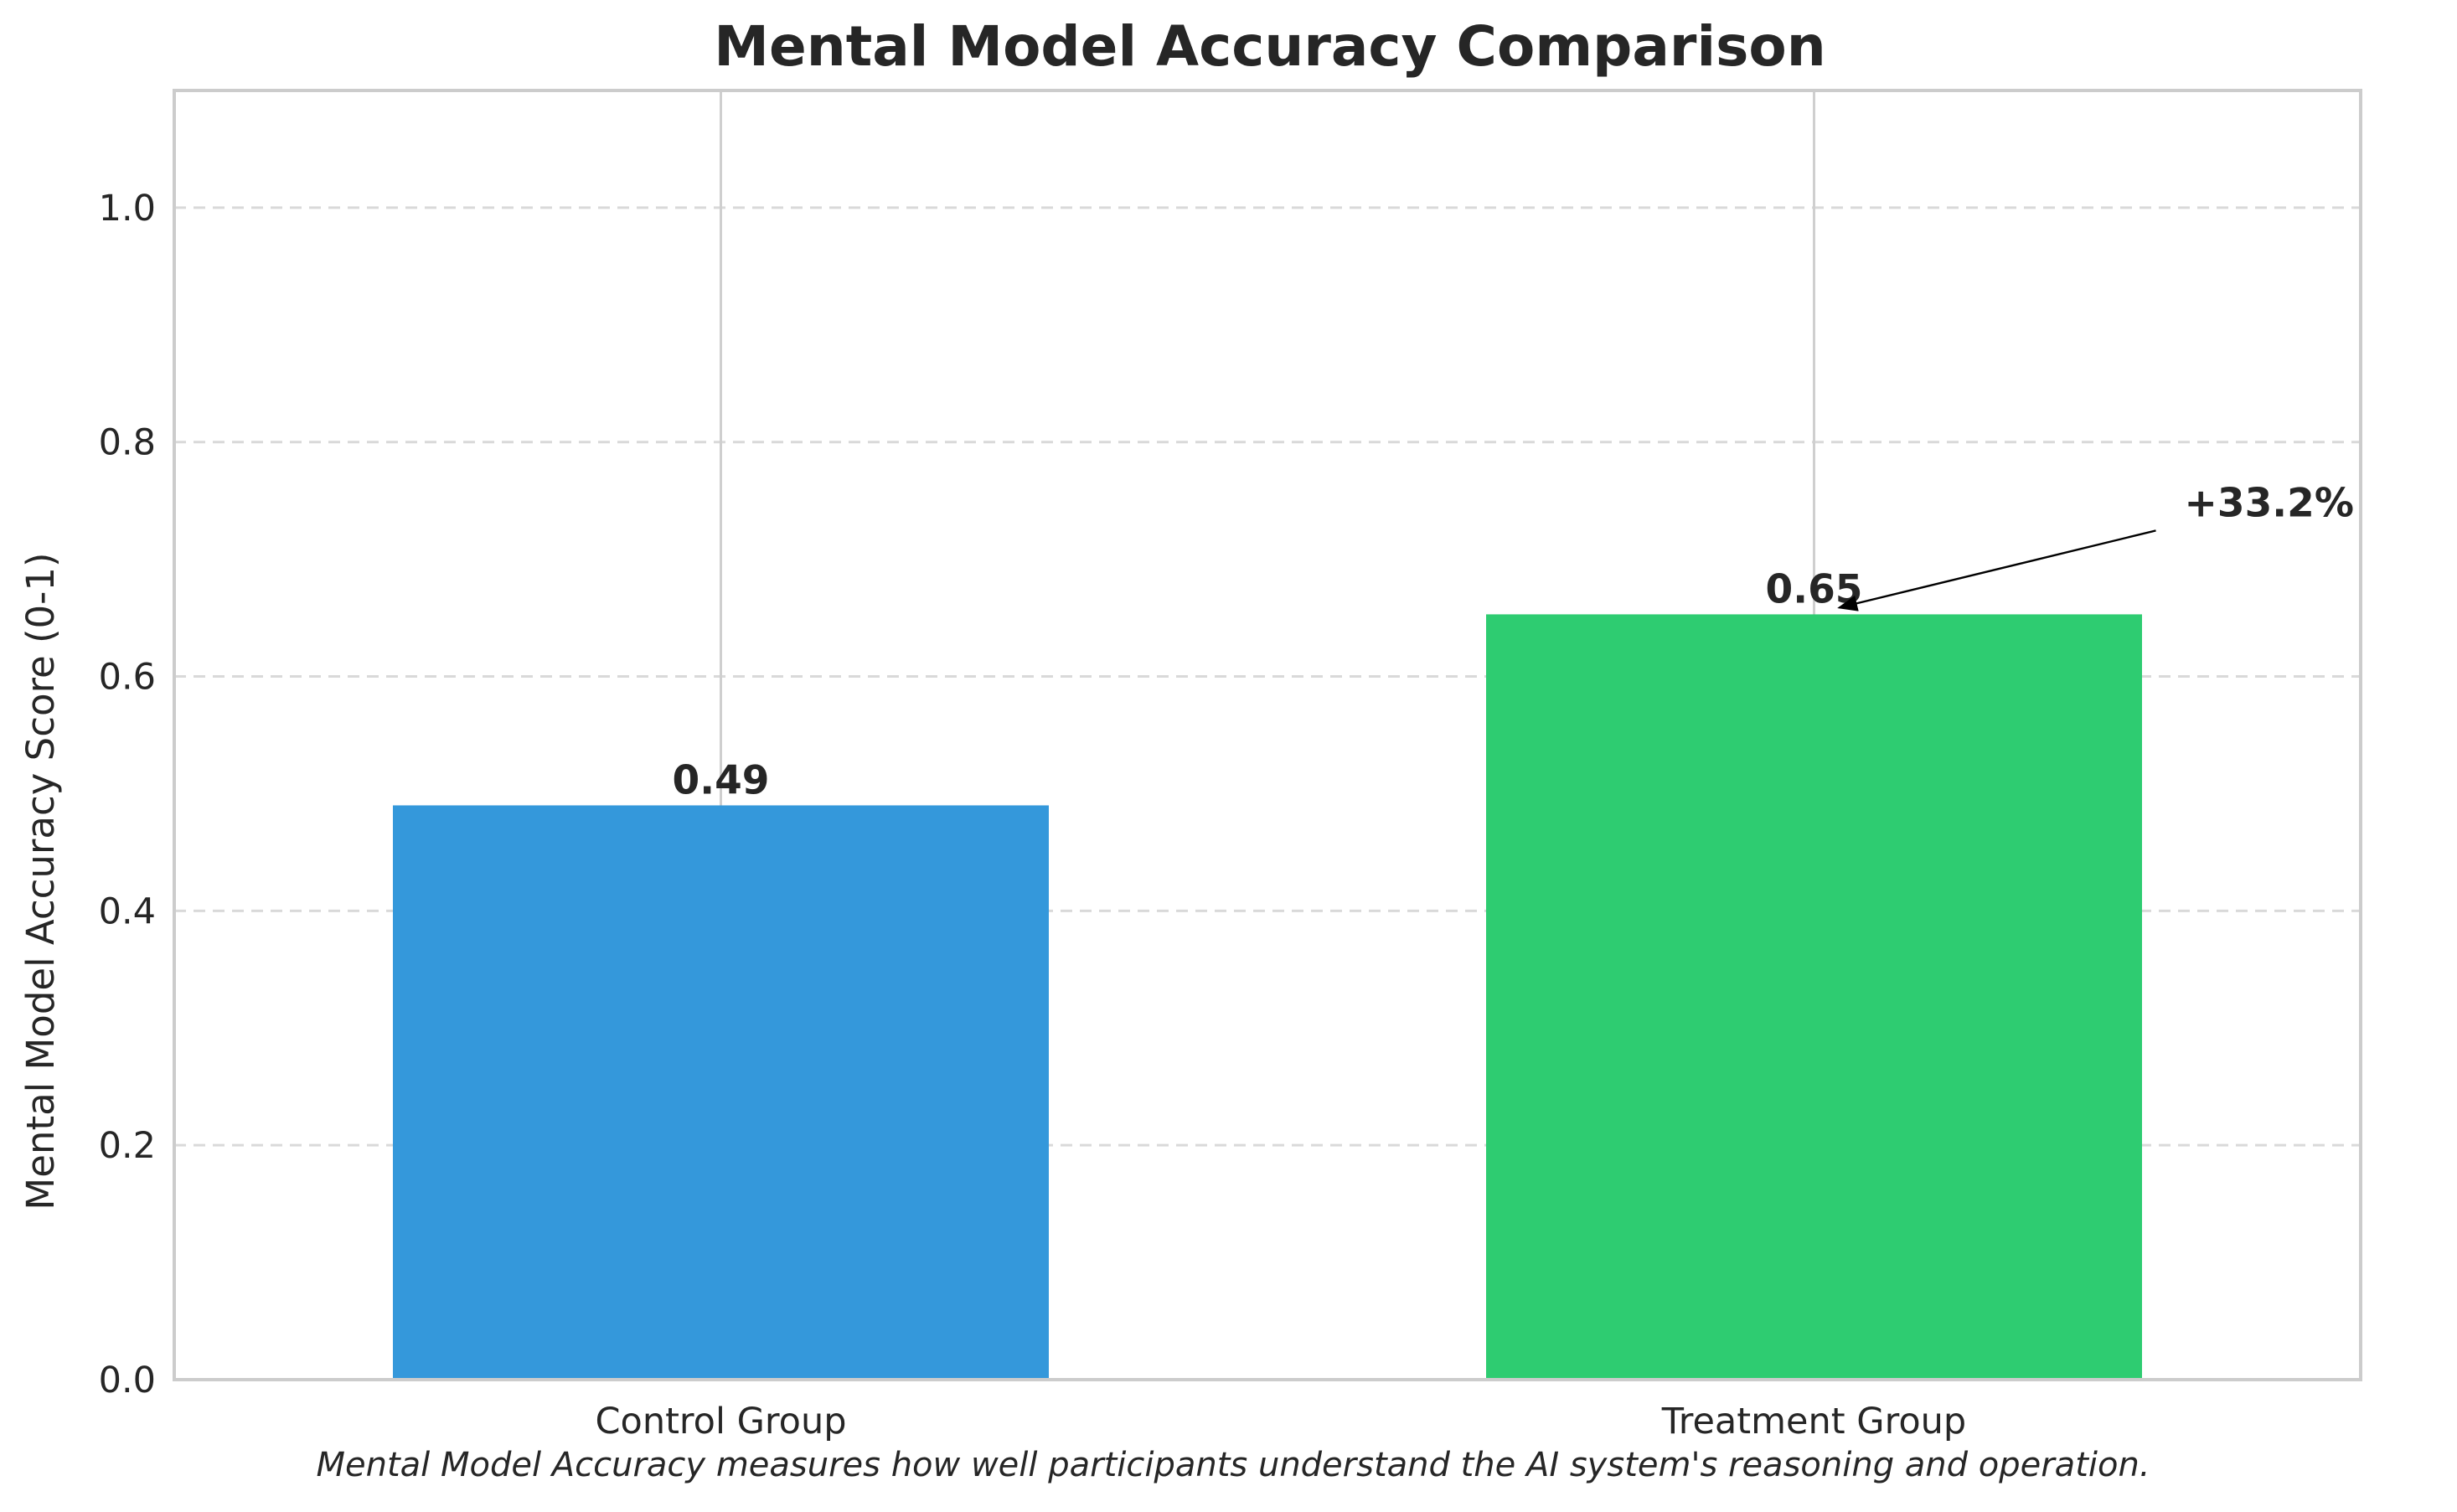 This screenshot has height=1512, width=2457. I want to click on x-tick-label: Control Group, so click(720, 1421).